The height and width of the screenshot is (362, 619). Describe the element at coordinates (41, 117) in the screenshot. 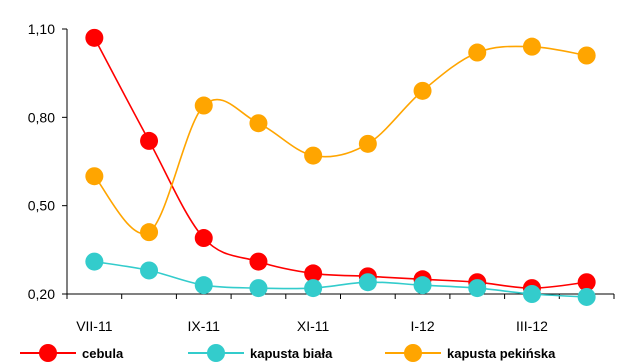

I see `y-tick-label: 0,80` at that location.